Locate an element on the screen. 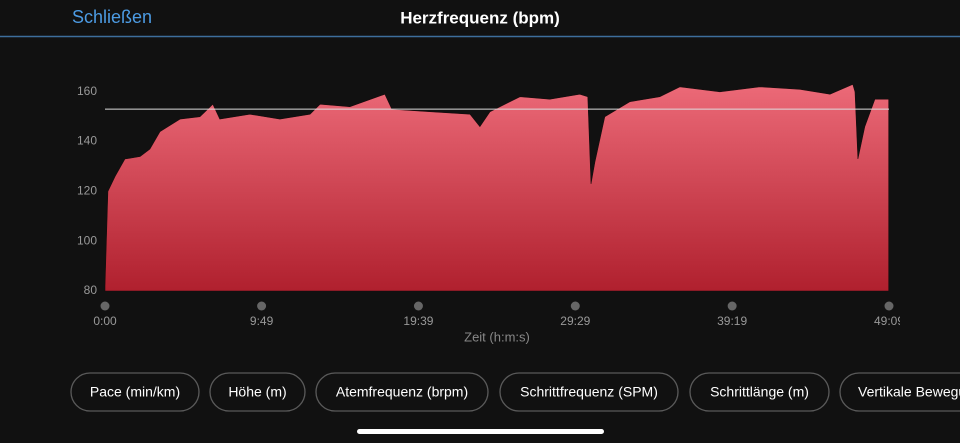 This screenshot has height=443, width=960. metric-button: Pace (min/km) is located at coordinates (135, 392).